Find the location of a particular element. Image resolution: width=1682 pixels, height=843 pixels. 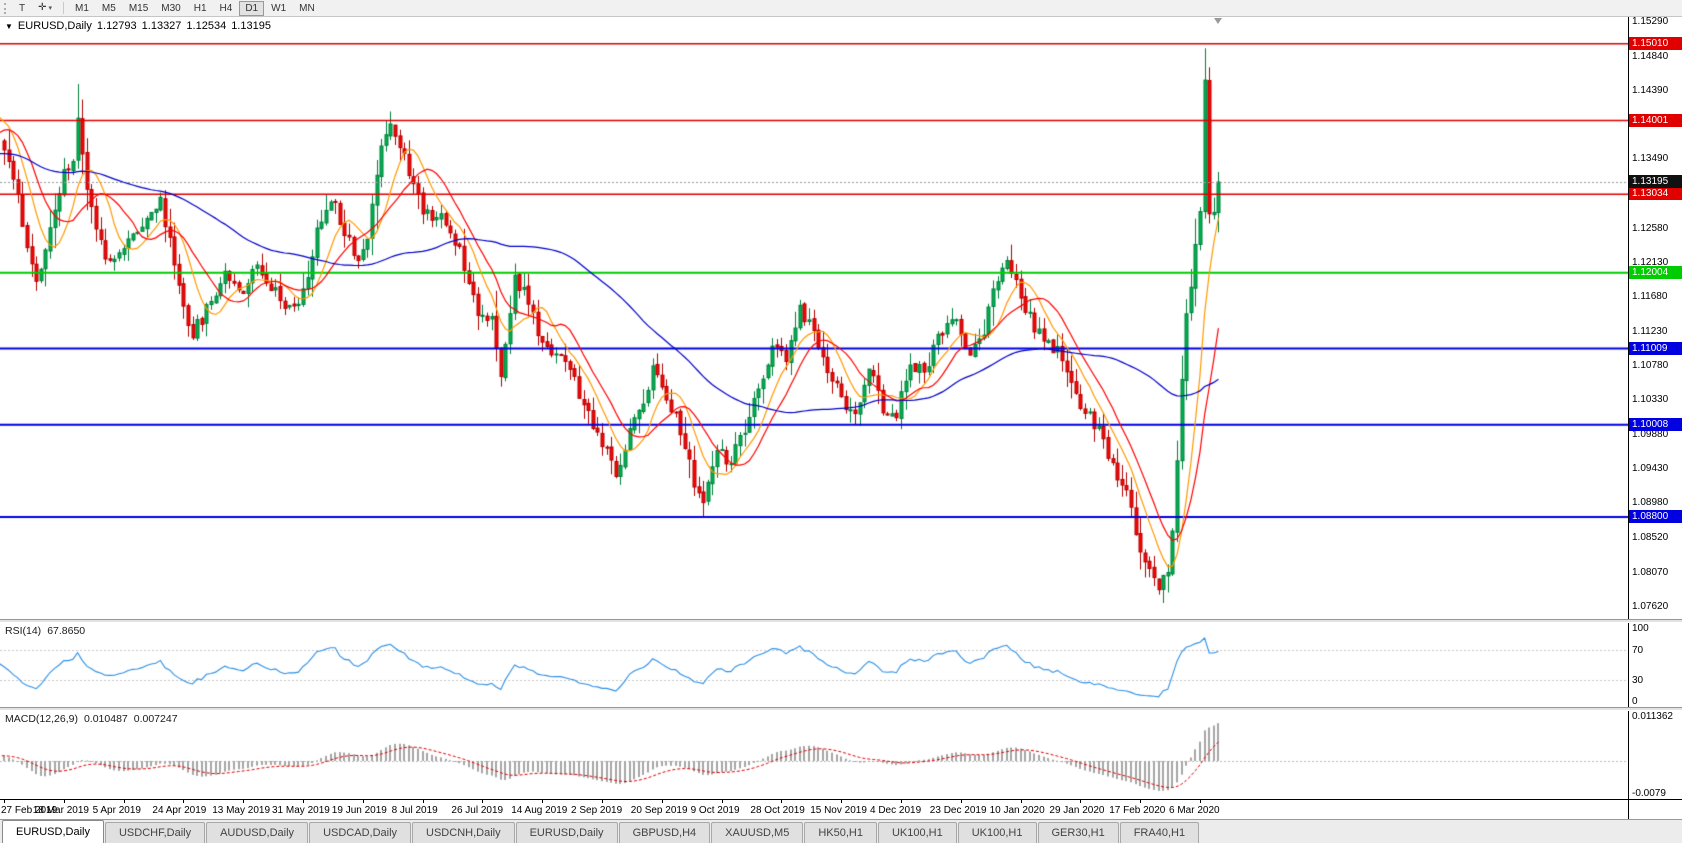

one-click-trading-toggle-icon: ▼ is located at coordinates (9, 26).